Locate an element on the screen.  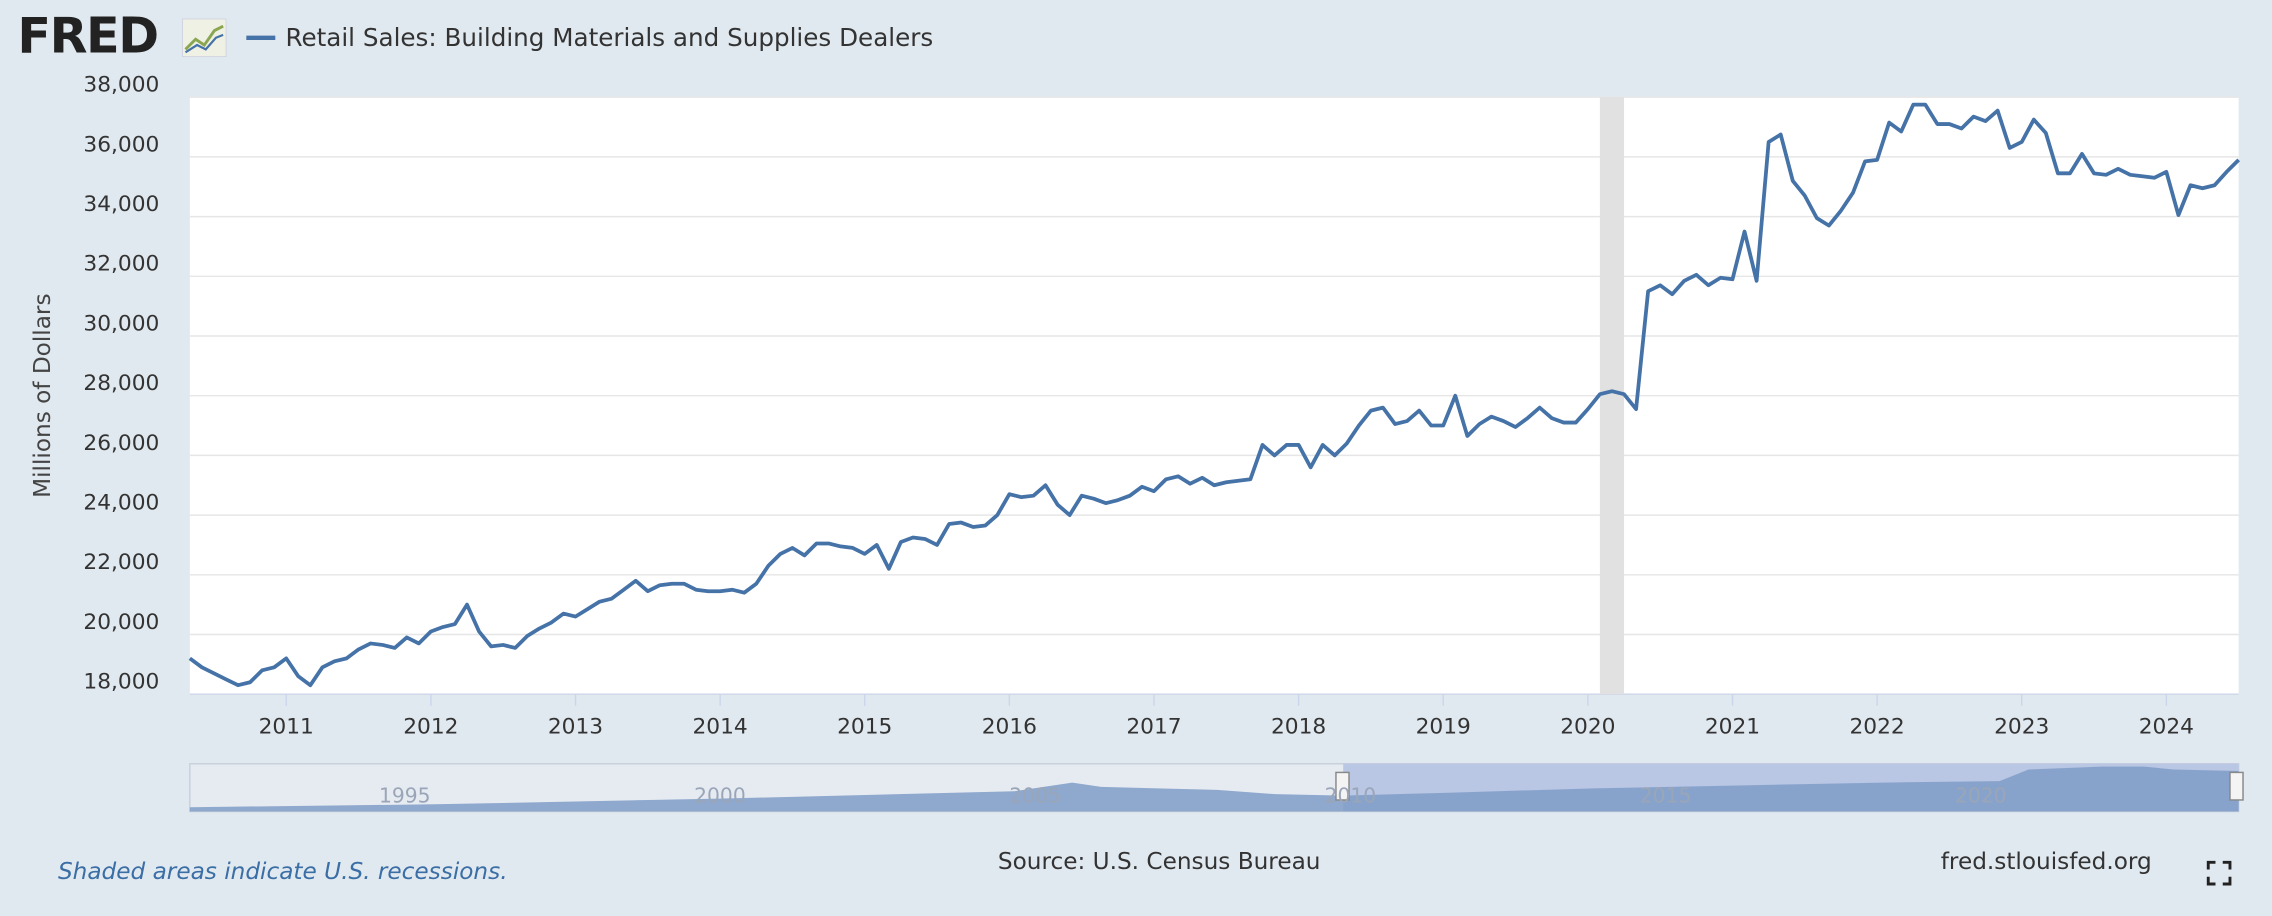
navigator-label: 2000 is located at coordinates (720, 796).